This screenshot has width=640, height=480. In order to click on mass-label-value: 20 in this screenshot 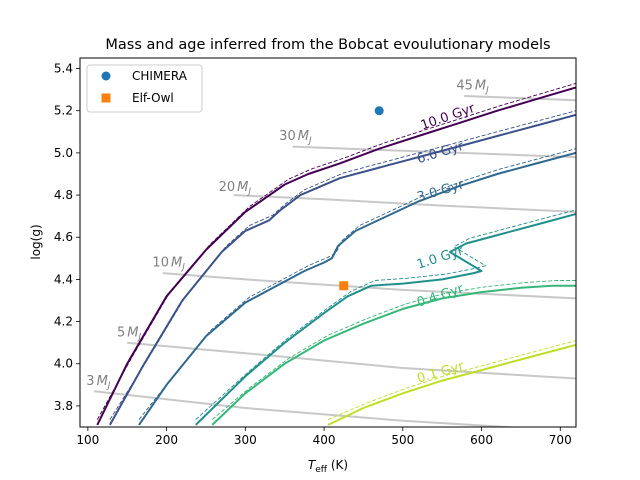, I will do `click(227, 187)`.